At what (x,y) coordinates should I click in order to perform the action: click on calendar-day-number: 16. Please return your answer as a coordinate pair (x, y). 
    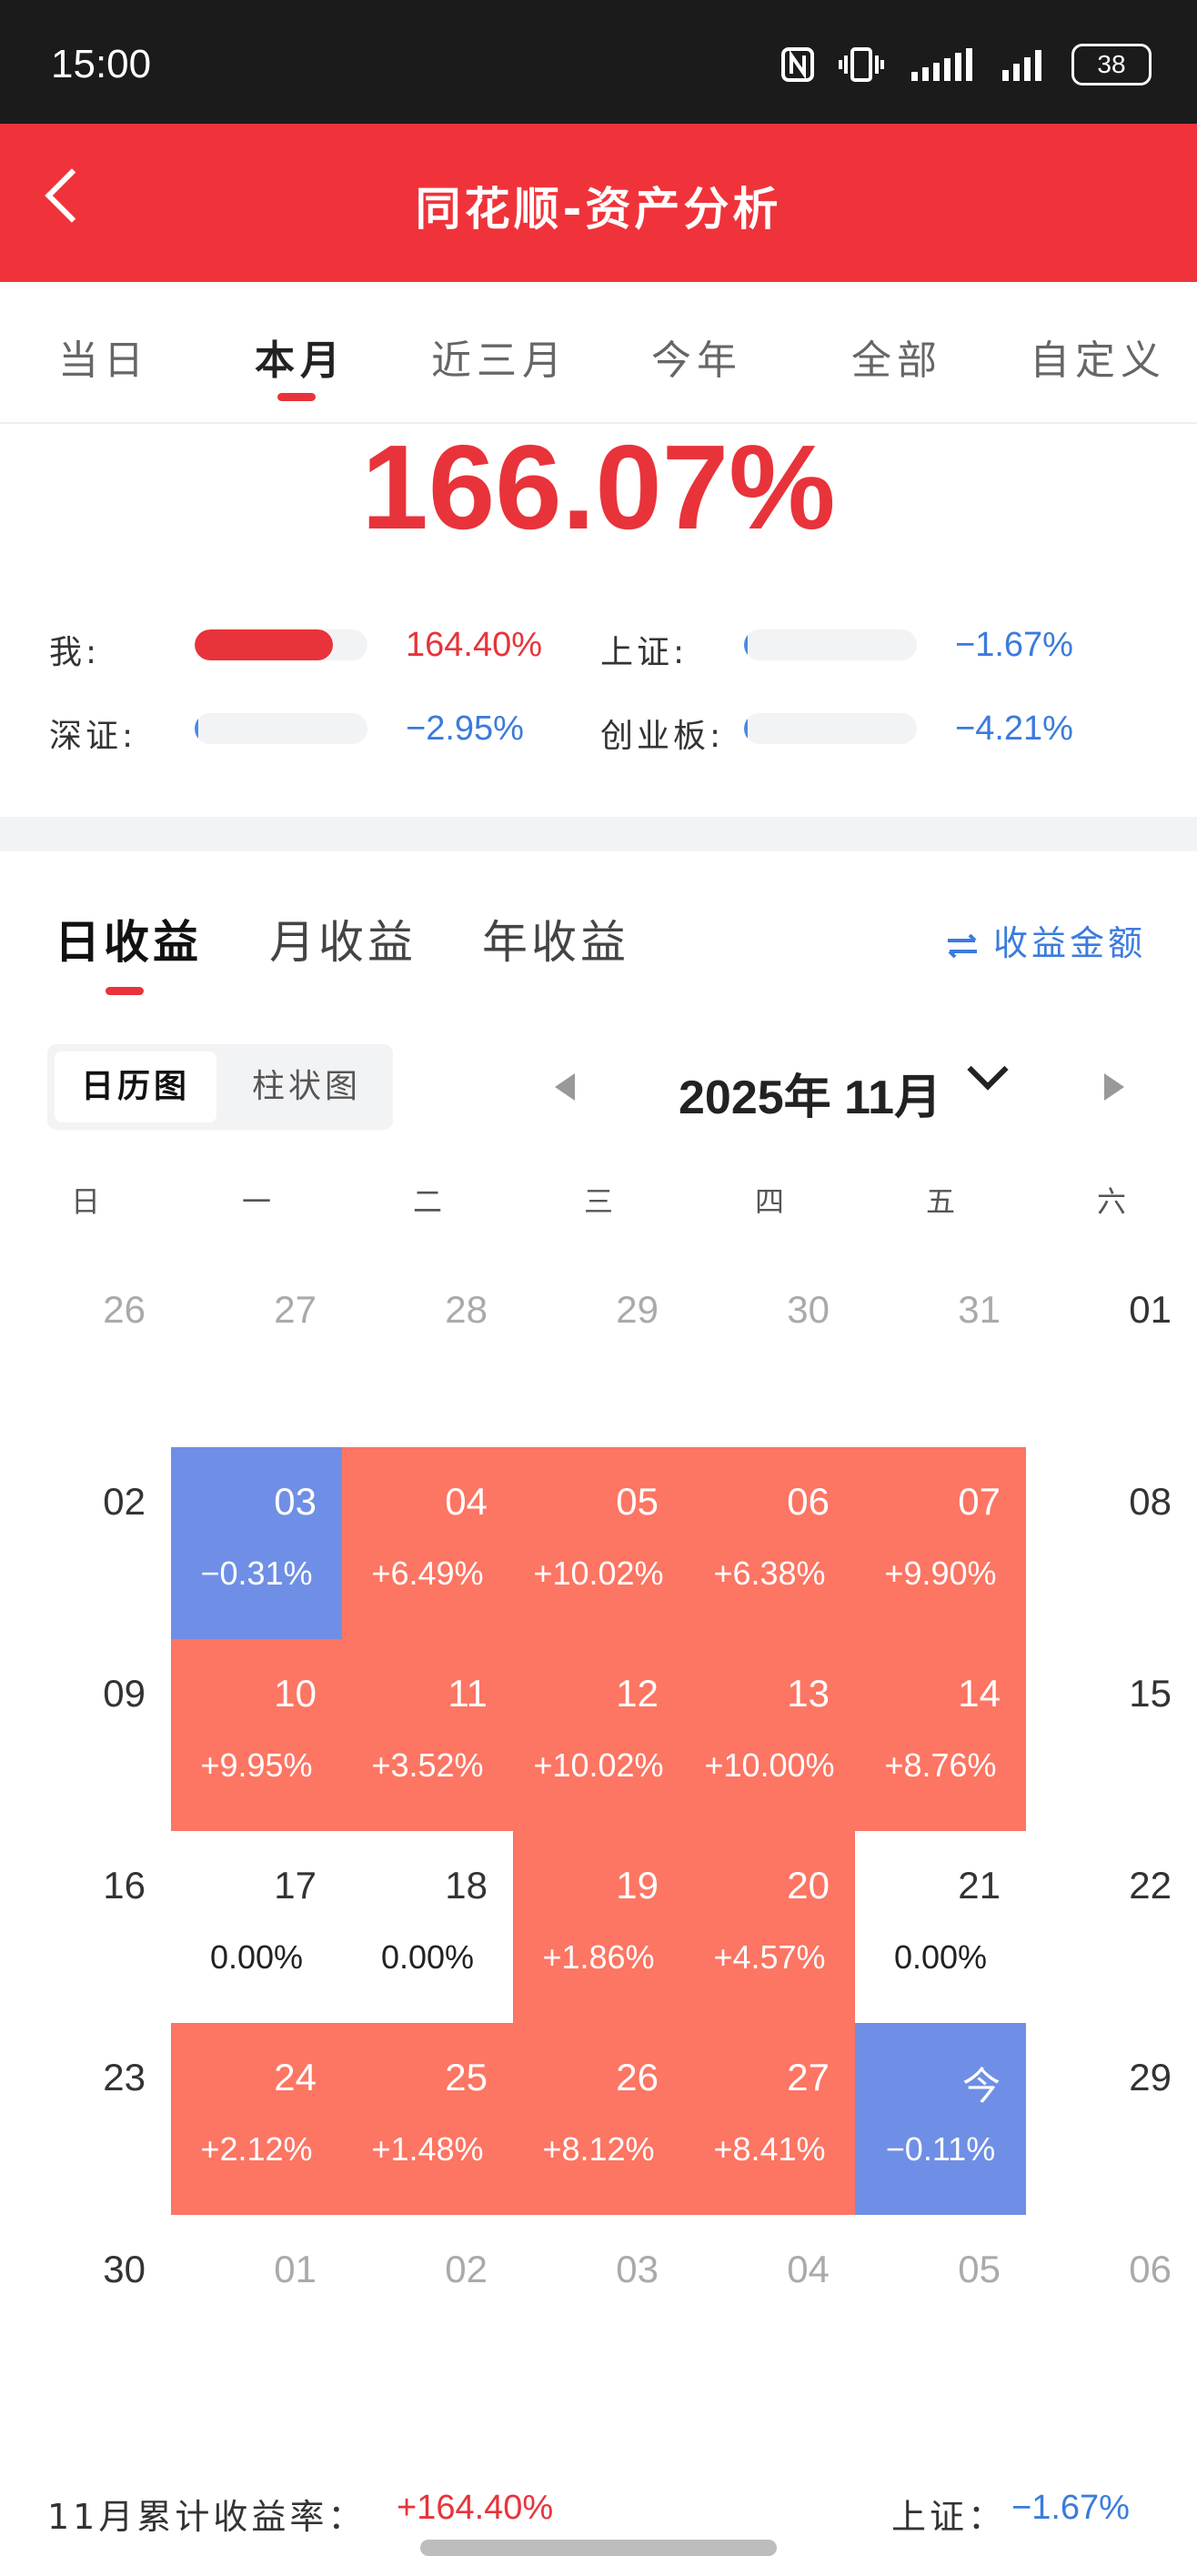
    Looking at the image, I should click on (124, 1885).